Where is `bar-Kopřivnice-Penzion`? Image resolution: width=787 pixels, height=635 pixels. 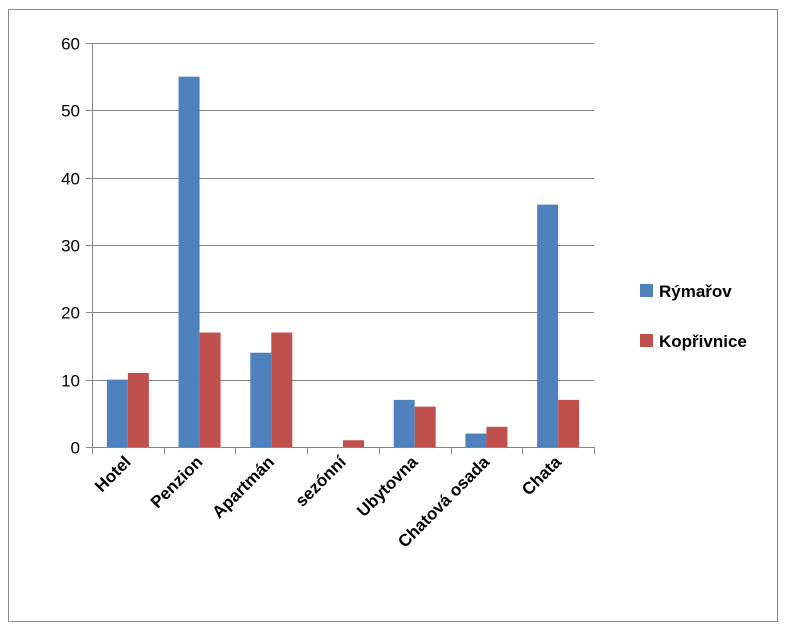 bar-Kopřivnice-Penzion is located at coordinates (210, 389).